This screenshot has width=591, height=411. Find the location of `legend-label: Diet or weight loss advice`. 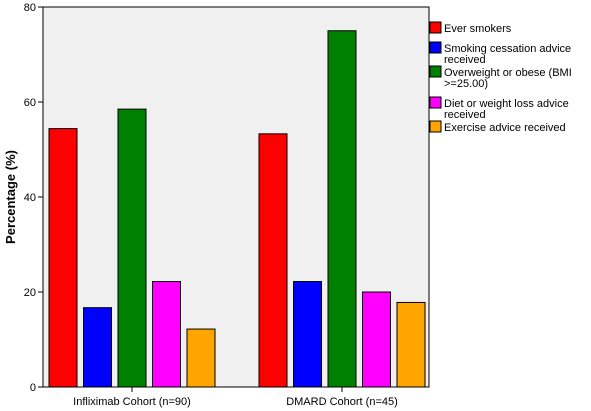

legend-label: Diet or weight loss advice is located at coordinates (506, 104).